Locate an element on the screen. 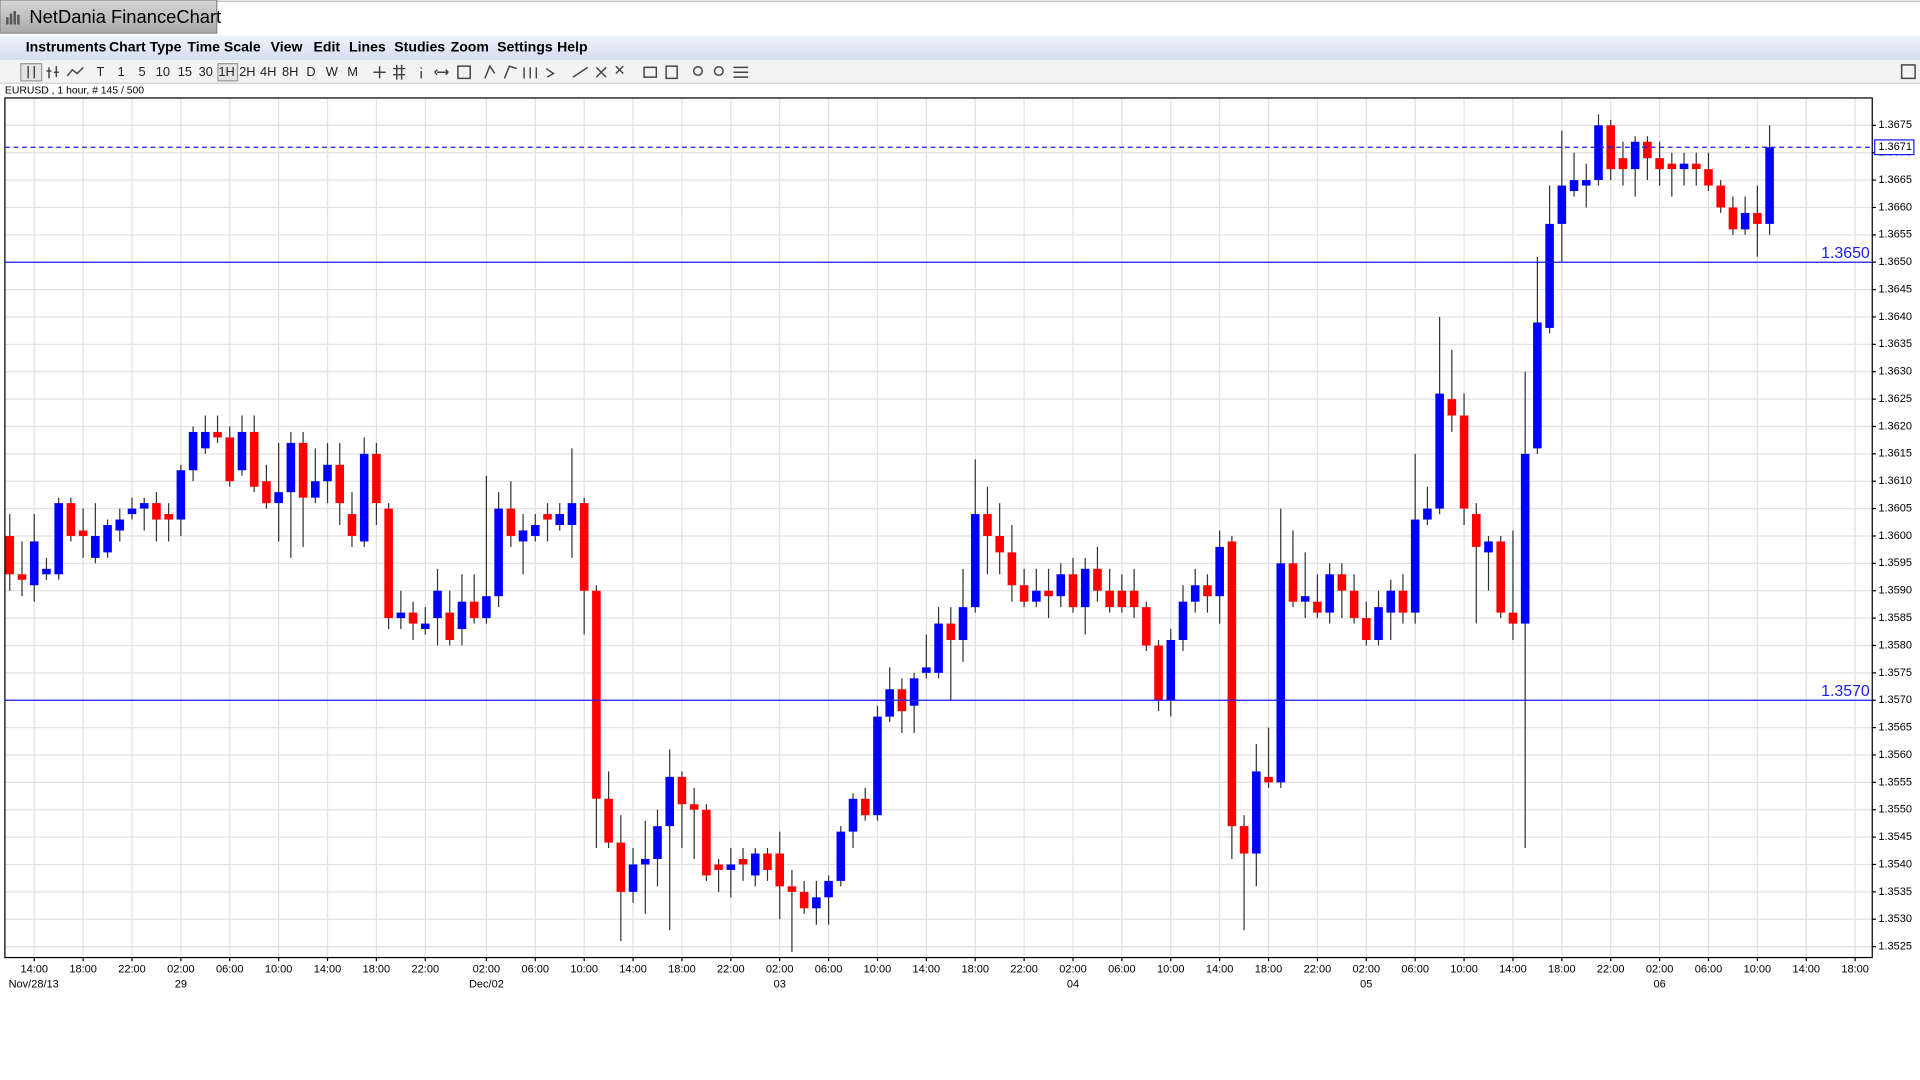  last-price-label: 1.3671 is located at coordinates (1895, 147).